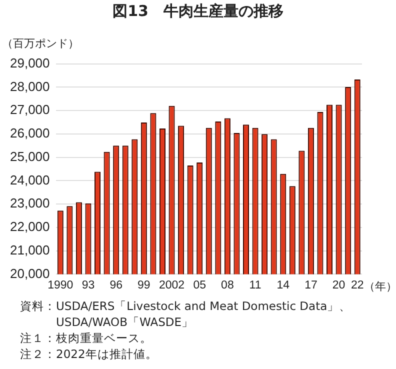 The image size is (396, 369). Describe the element at coordinates (89, 354) in the screenshot. I see `text: 注２：2022年は推計値。` at that location.